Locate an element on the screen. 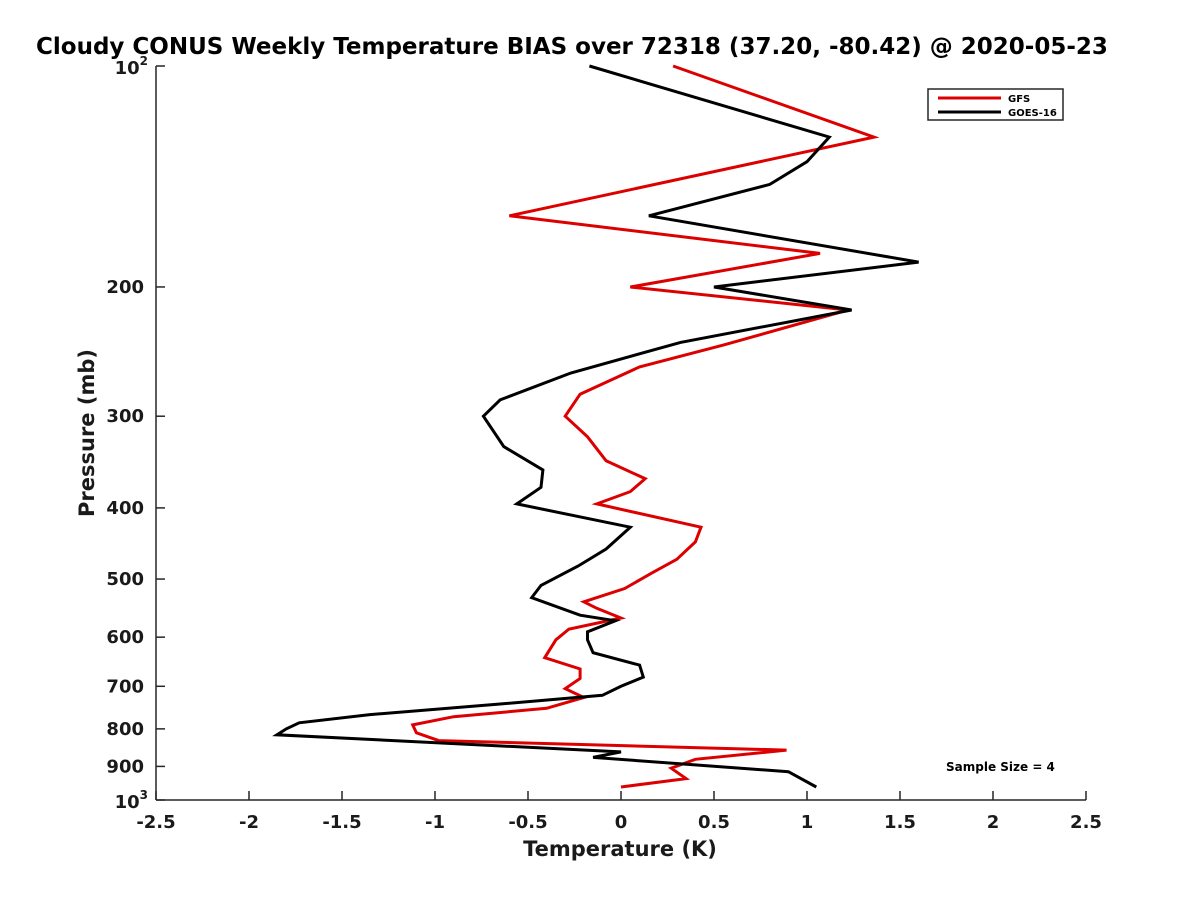 This screenshot has width=1200, height=900. x-tick-label: -1 is located at coordinates (435, 822).